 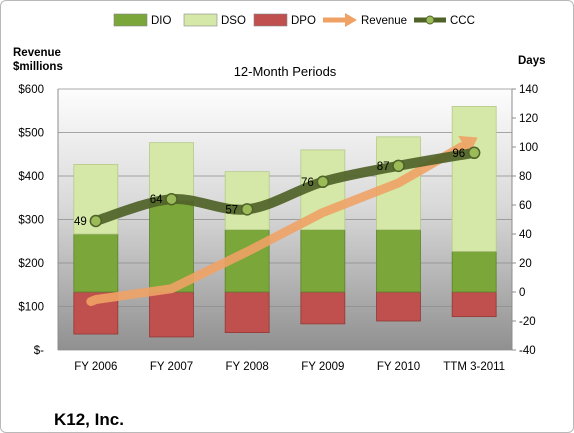 What do you see at coordinates (322, 367) in the screenshot?
I see `category-label: FY 2009` at bounding box center [322, 367].